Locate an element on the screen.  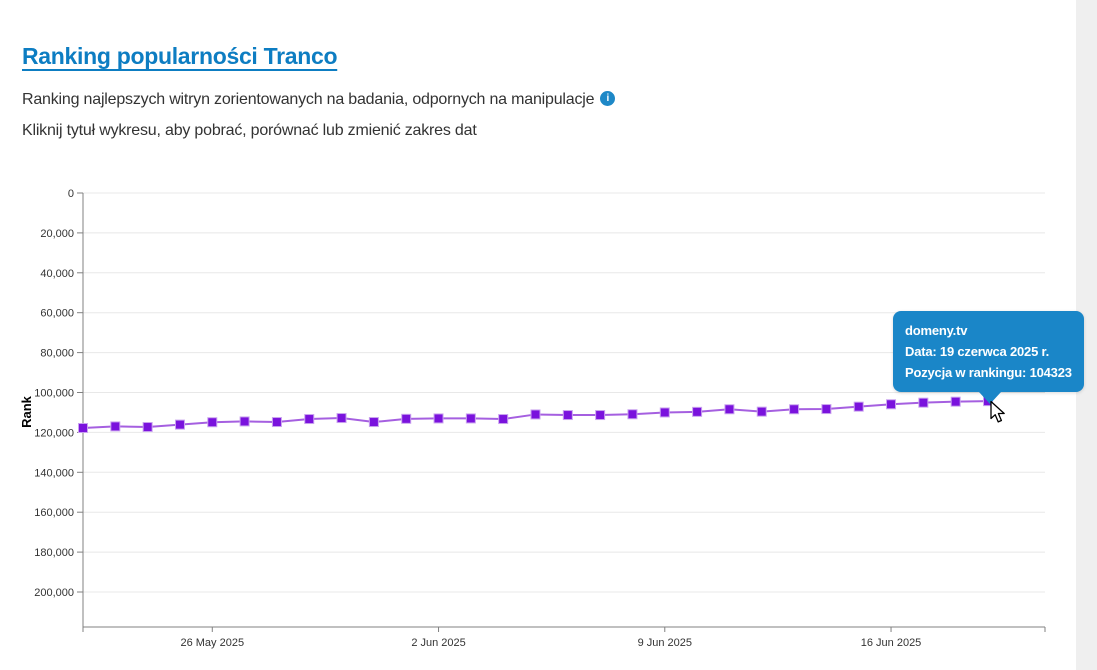
y-tick-label: 20,000 is located at coordinates (57, 234).